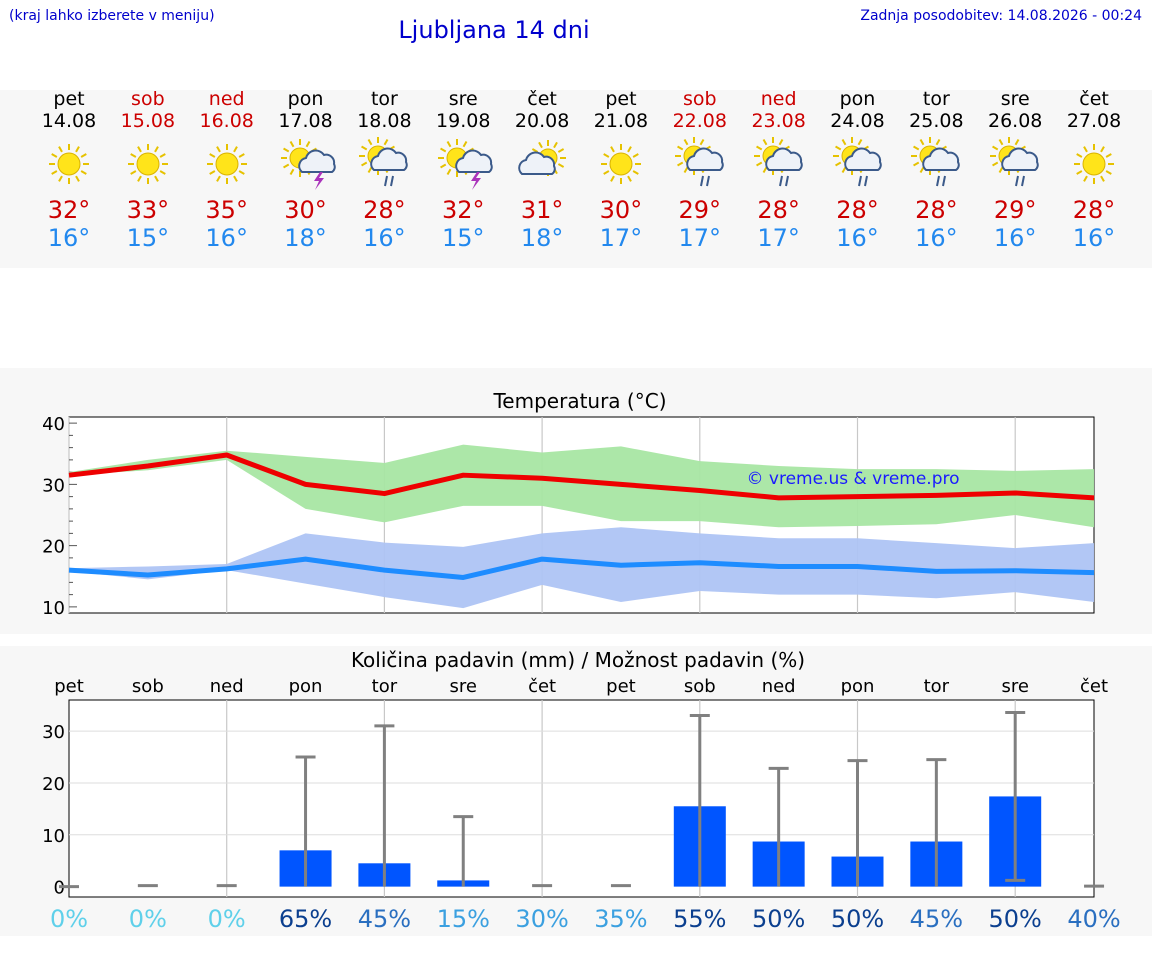  Describe the element at coordinates (937, 686) in the screenshot. I see `day-label: tor` at that location.